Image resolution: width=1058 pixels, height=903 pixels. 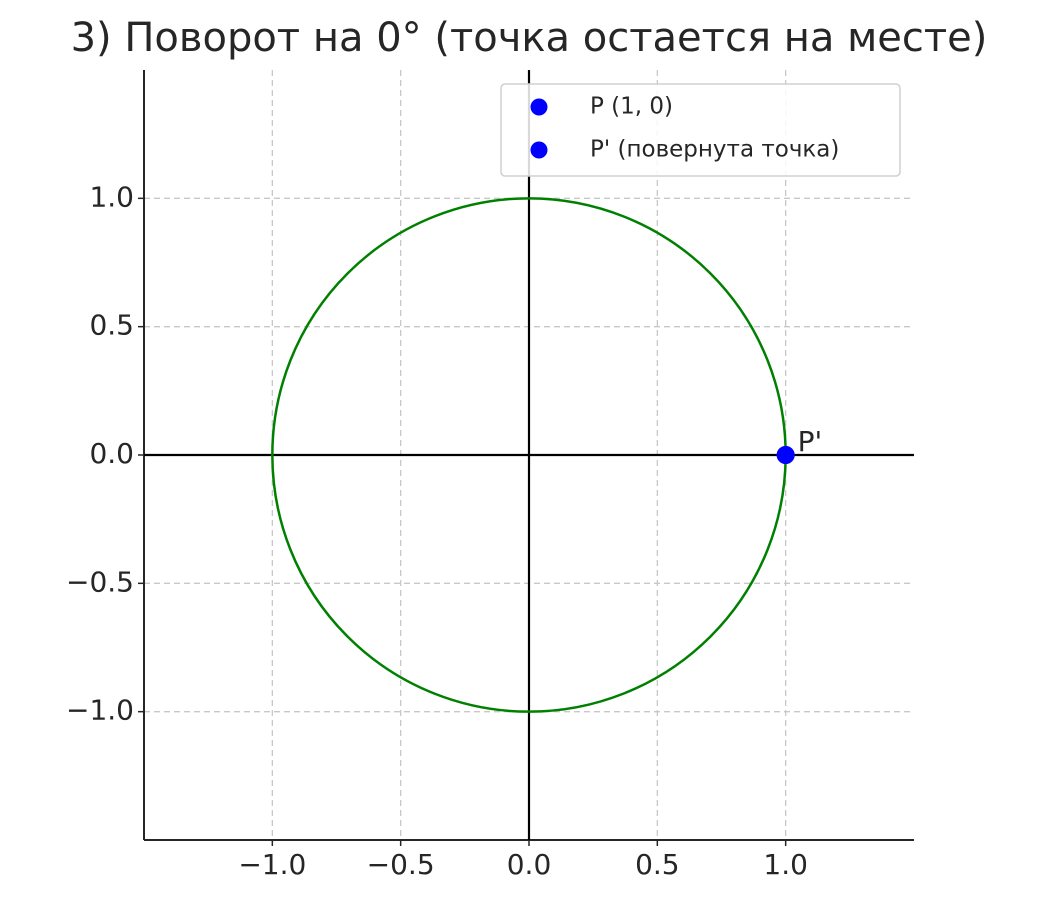 What do you see at coordinates (529, 864) in the screenshot?
I see `x-tick-label: 0.0` at bounding box center [529, 864].